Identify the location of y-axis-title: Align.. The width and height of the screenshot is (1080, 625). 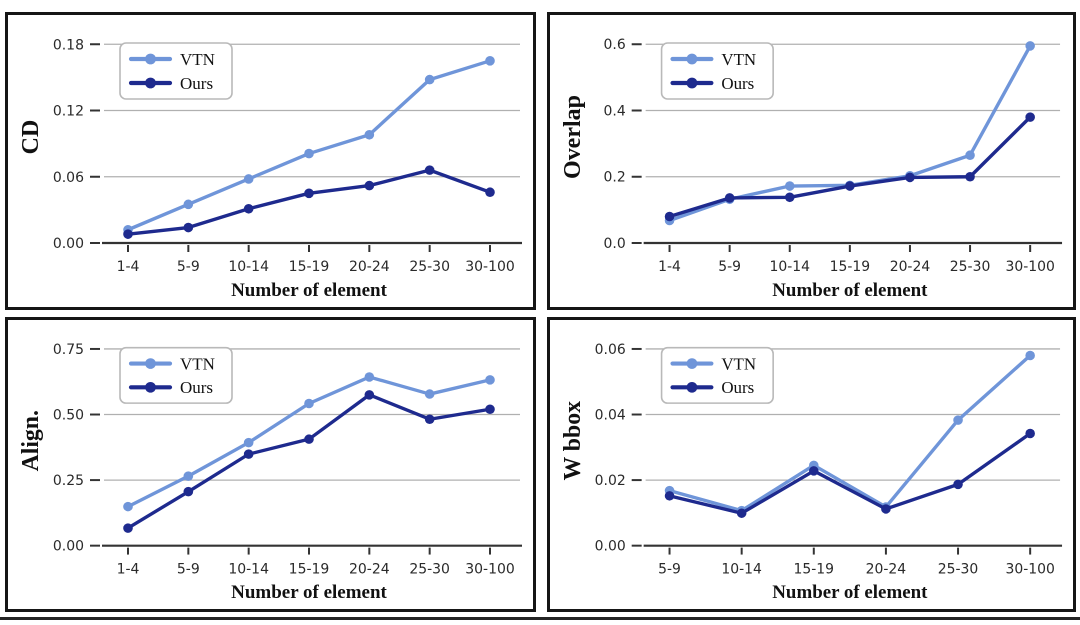
(31, 440).